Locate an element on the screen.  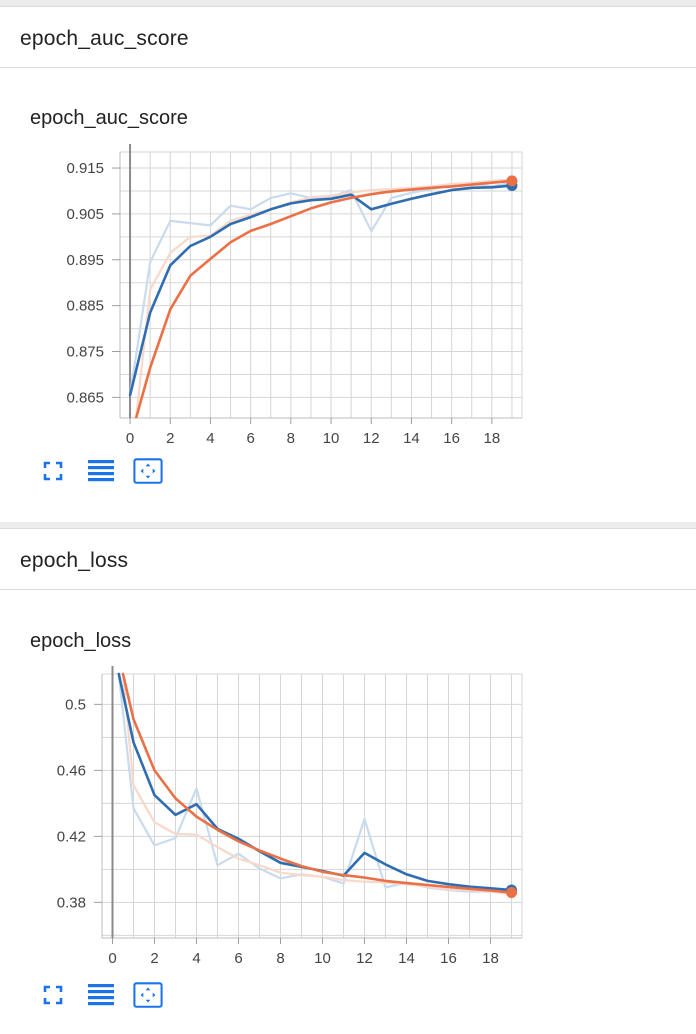
y-tick-label: 0.875 is located at coordinates (85, 352).